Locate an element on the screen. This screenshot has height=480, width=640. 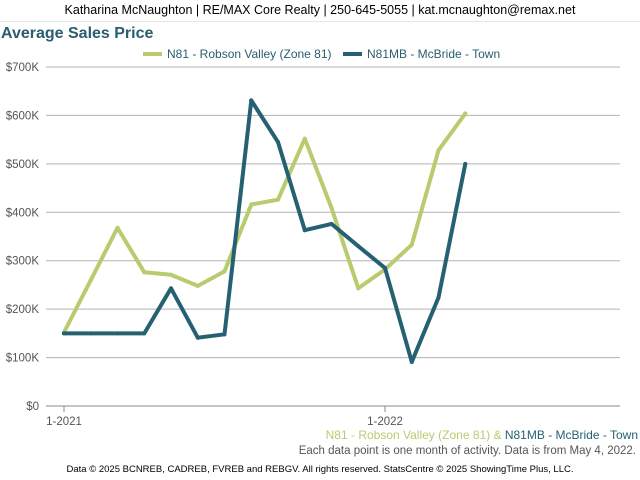
y-tick-label: $500K is located at coordinates (23, 165).